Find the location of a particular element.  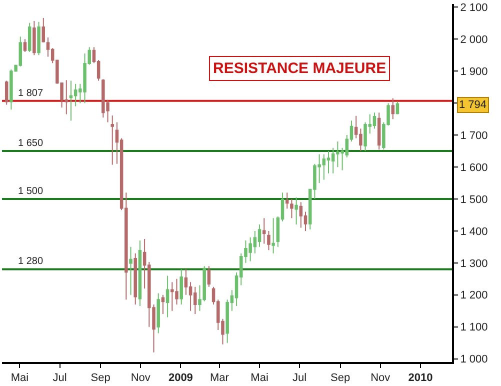

y-tick-label: 2 000 is located at coordinates (474, 40).